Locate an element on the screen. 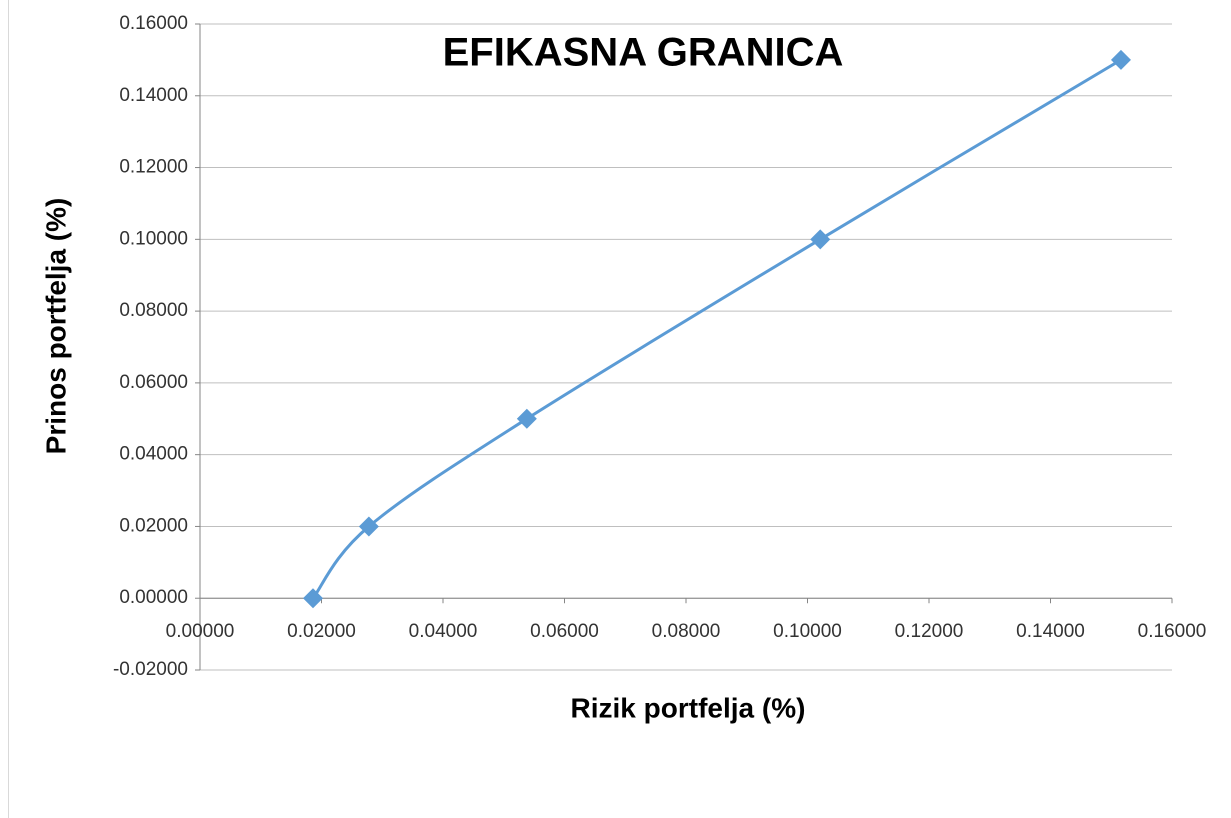 This screenshot has width=1231, height=818. chart-title: EFIKASNA GRANICA is located at coordinates (643, 53).